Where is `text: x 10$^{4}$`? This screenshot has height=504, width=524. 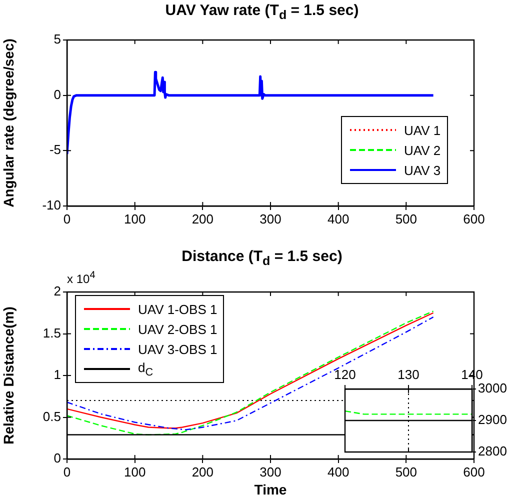 text: x 10$^{4}$ is located at coordinates (81, 278).